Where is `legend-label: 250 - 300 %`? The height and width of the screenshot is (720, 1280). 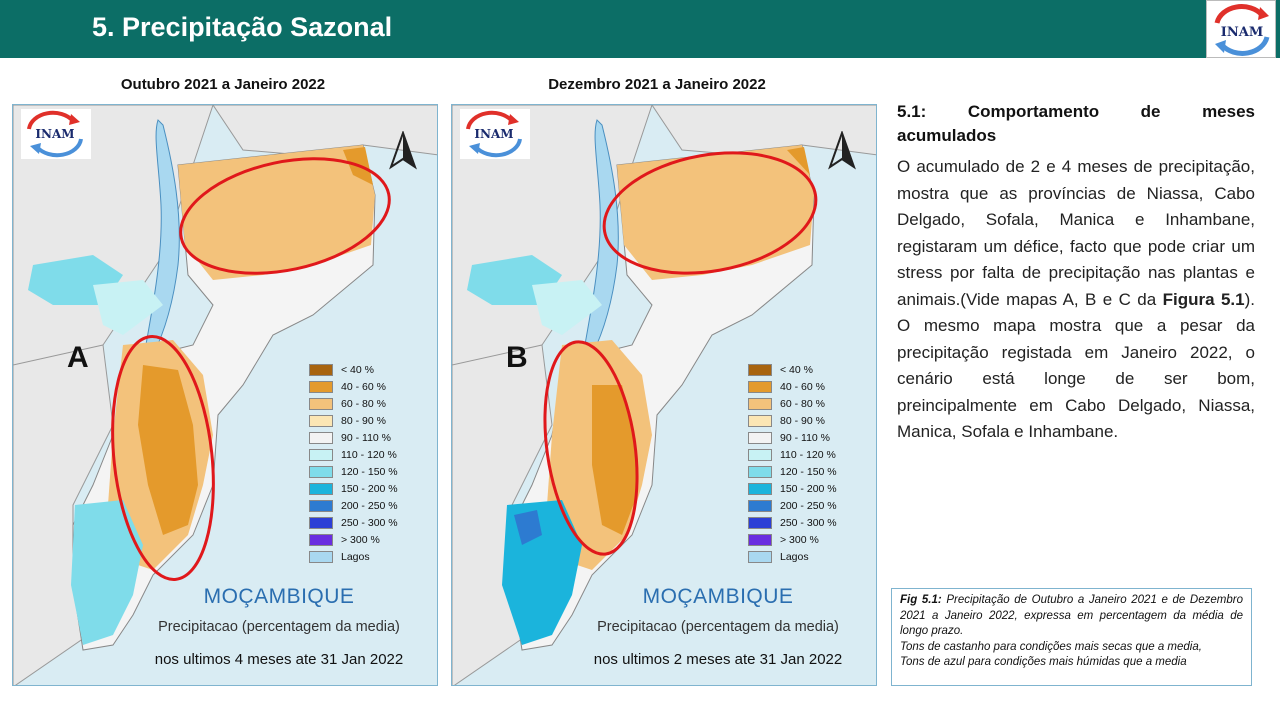 legend-label: 250 - 300 % is located at coordinates (808, 522).